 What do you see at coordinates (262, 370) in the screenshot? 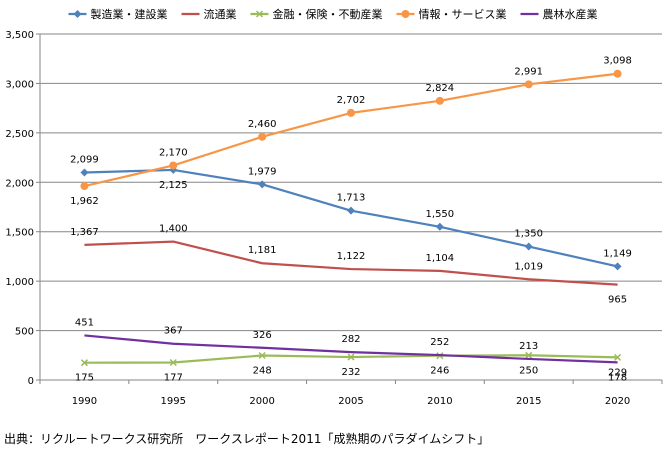
I see `data-label: 248` at bounding box center [262, 370].